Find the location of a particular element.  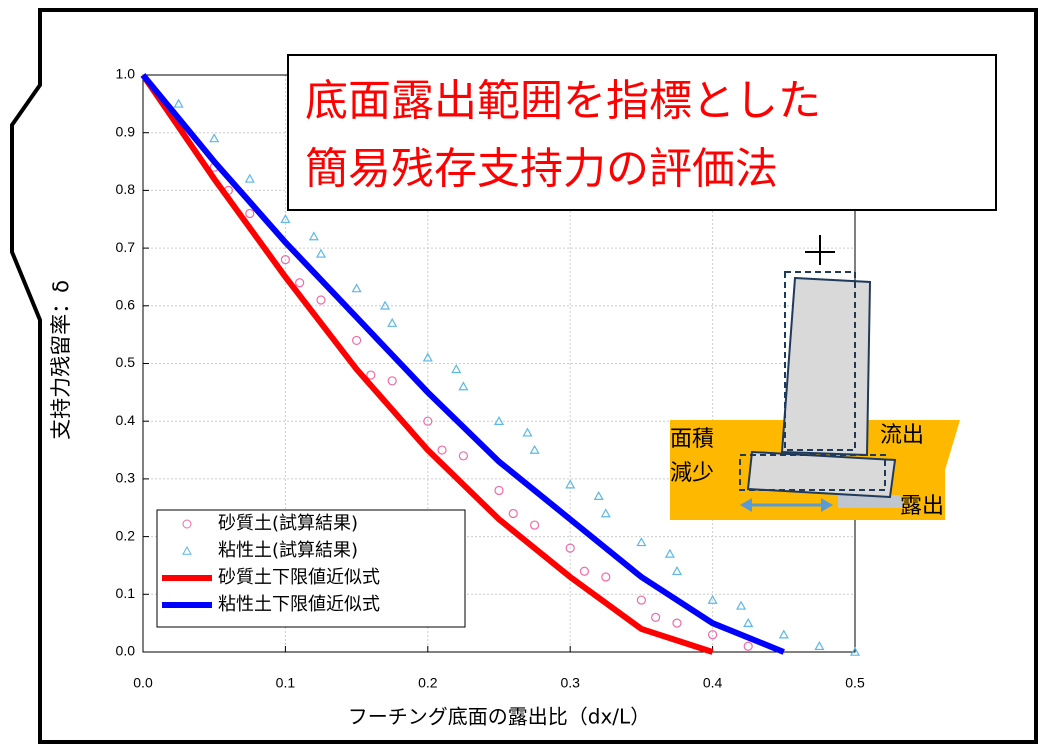

y-tick-label: 0.3 is located at coordinates (126, 478).